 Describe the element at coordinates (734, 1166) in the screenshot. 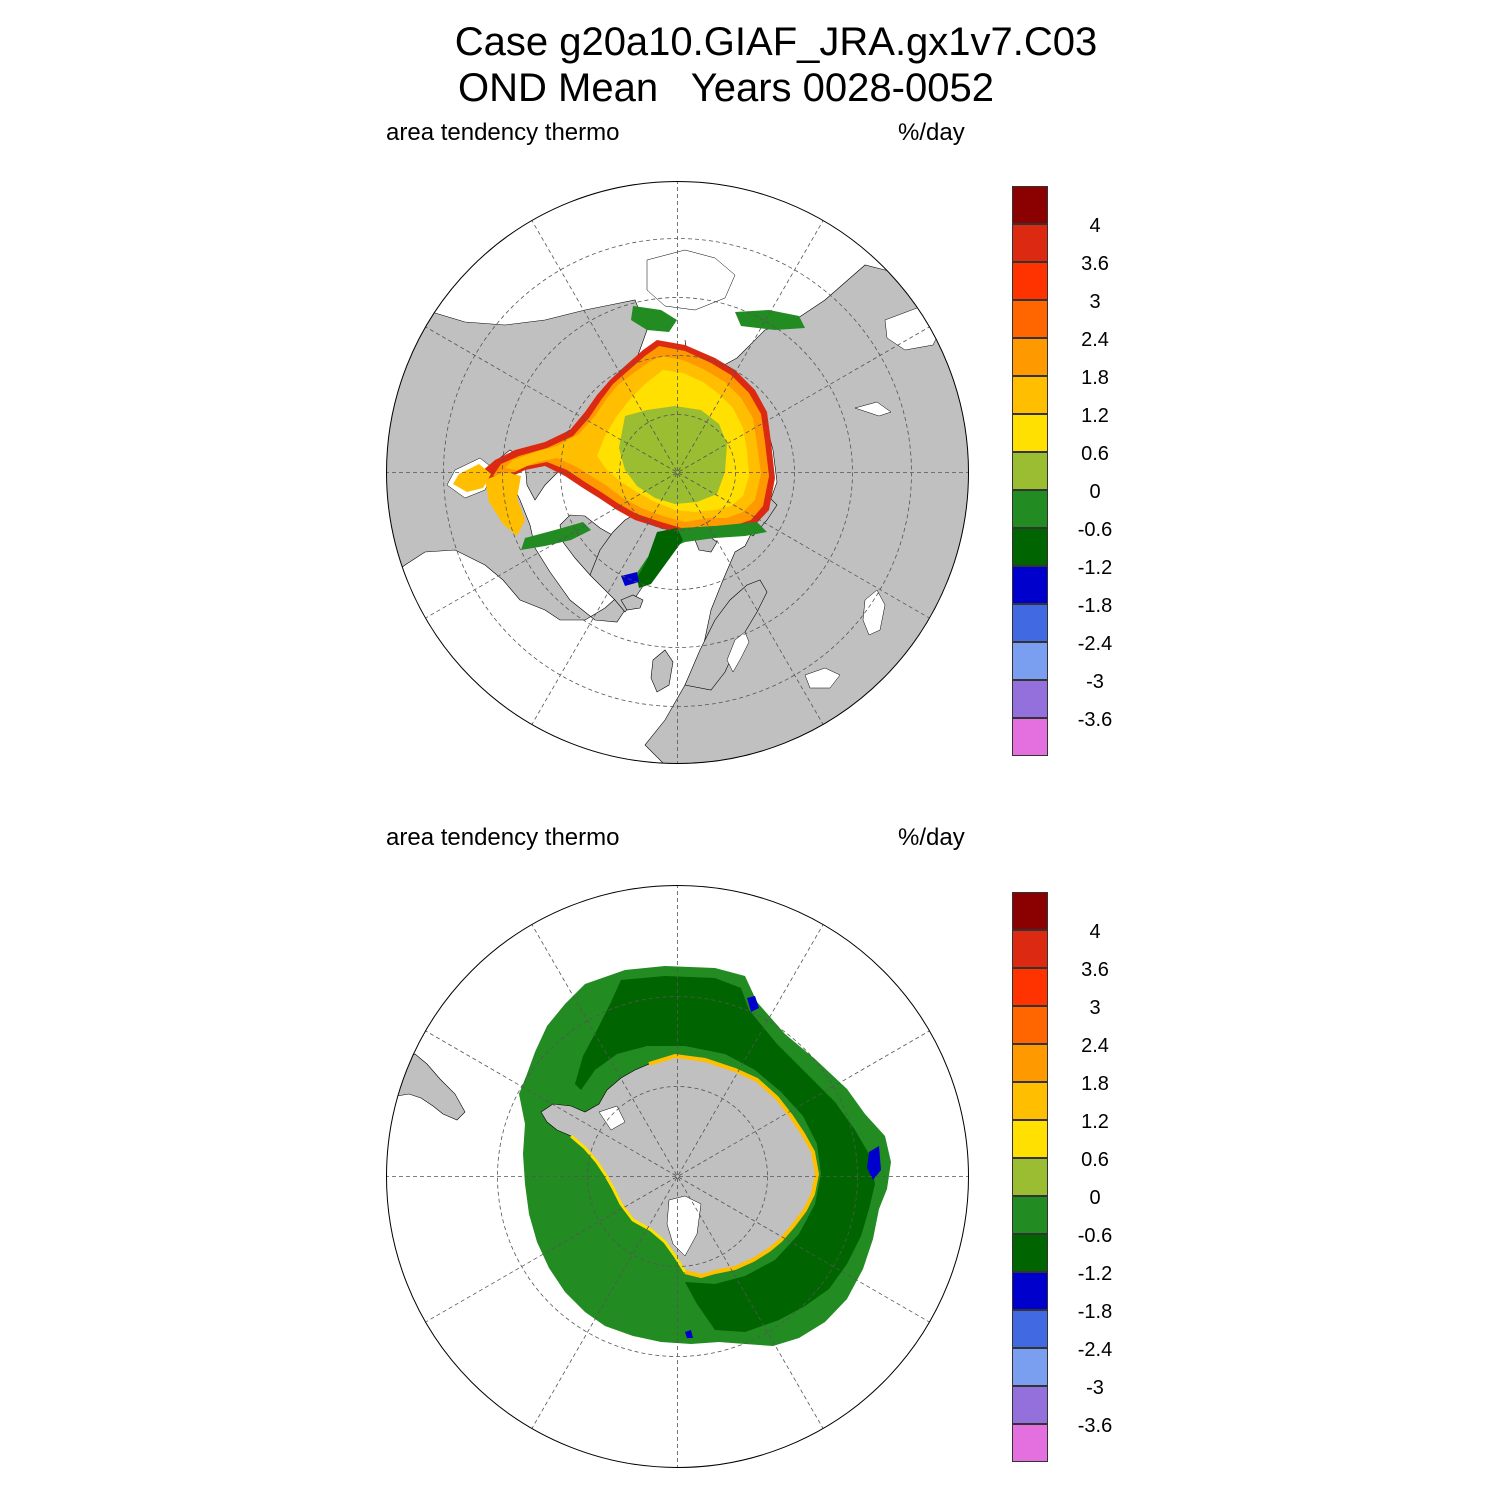

I see `antarctic-coastal-rim` at that location.